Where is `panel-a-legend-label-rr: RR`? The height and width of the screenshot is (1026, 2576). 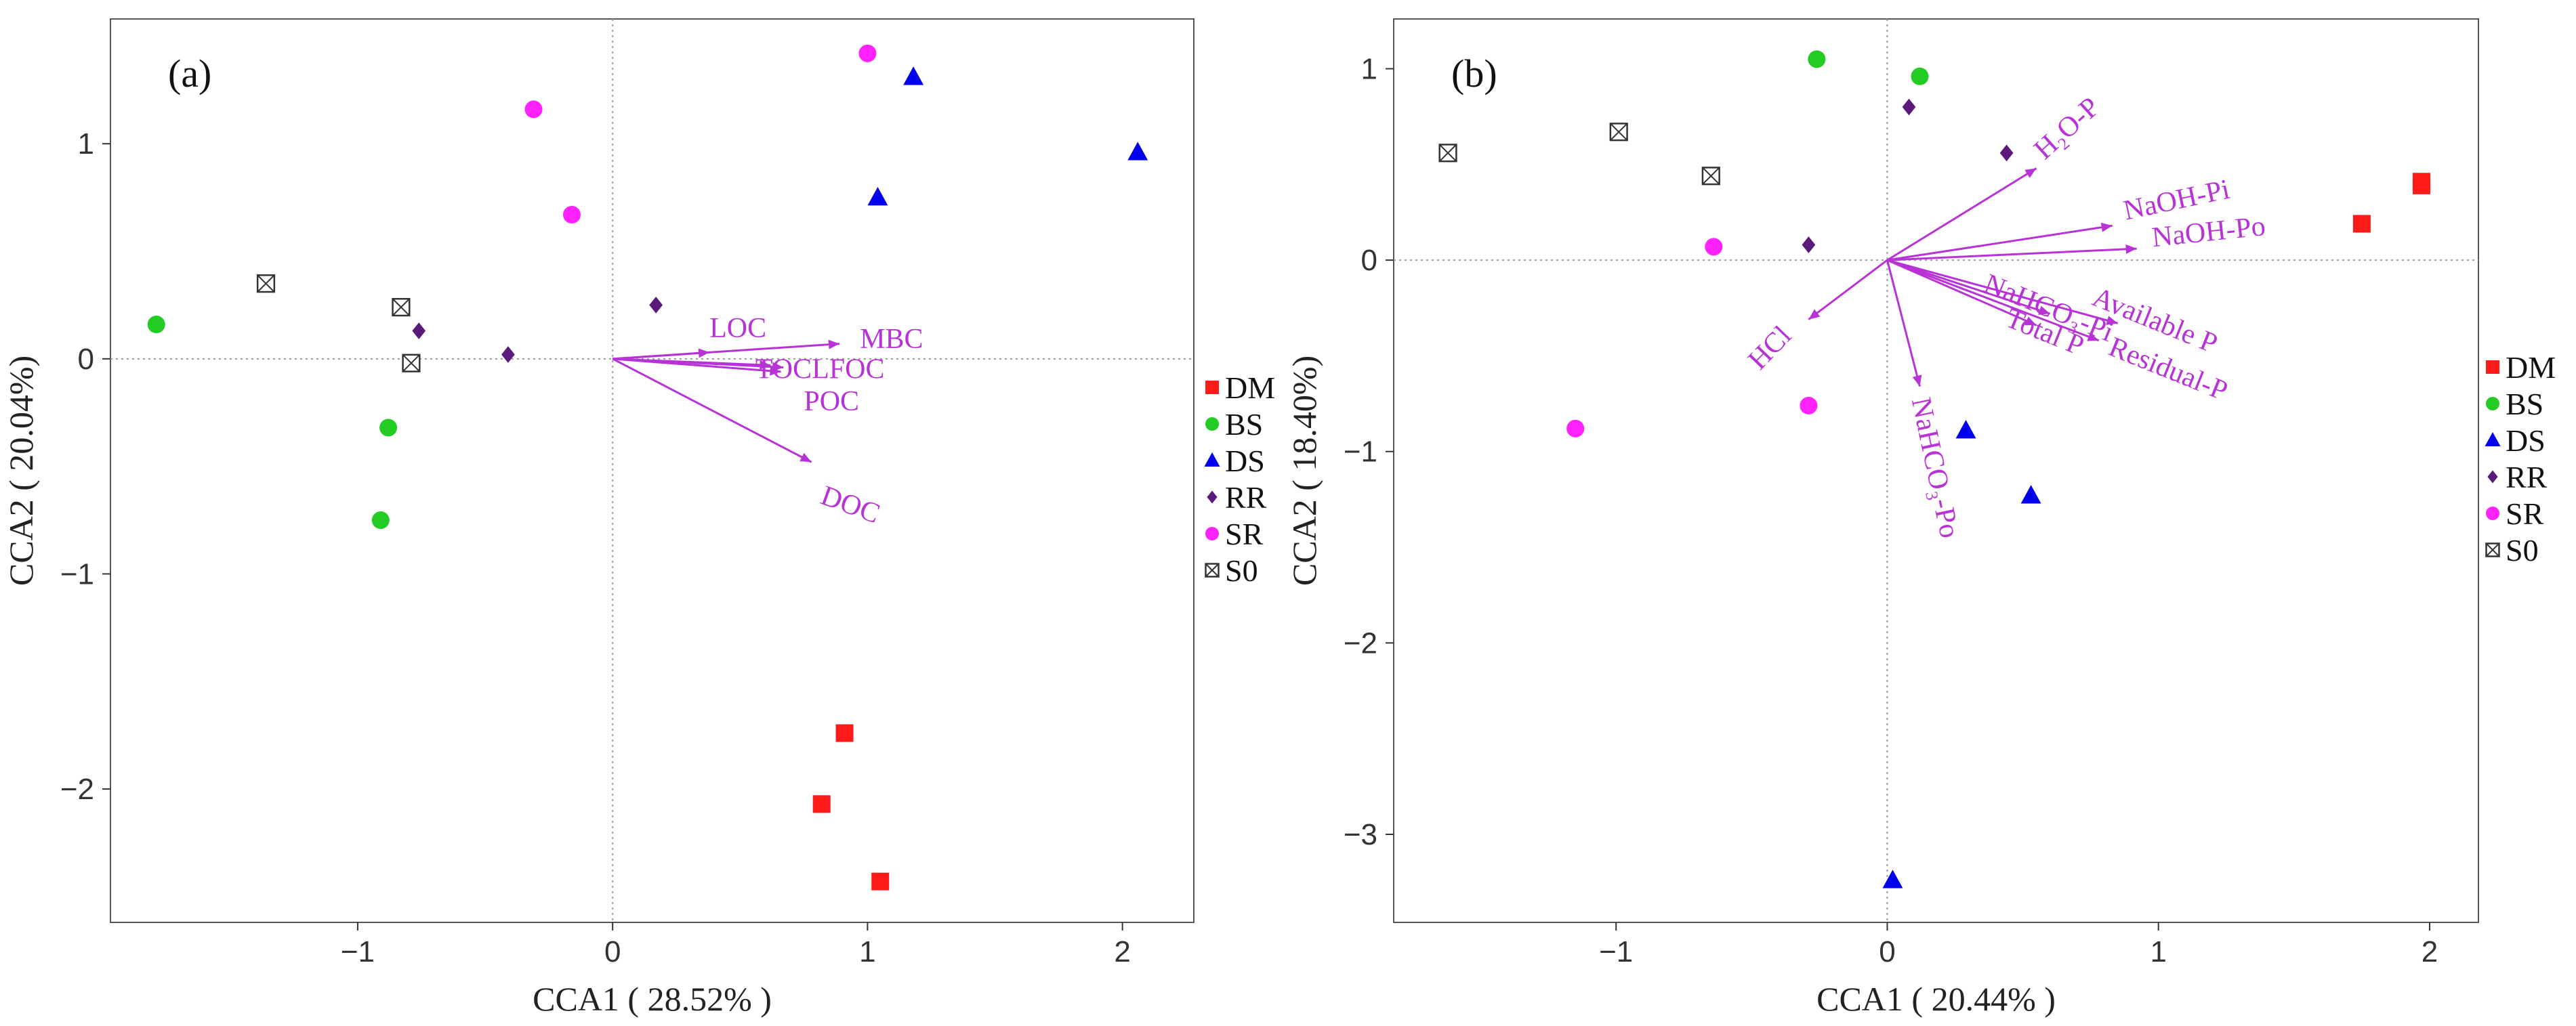 panel-a-legend-label-rr: RR is located at coordinates (1246, 497).